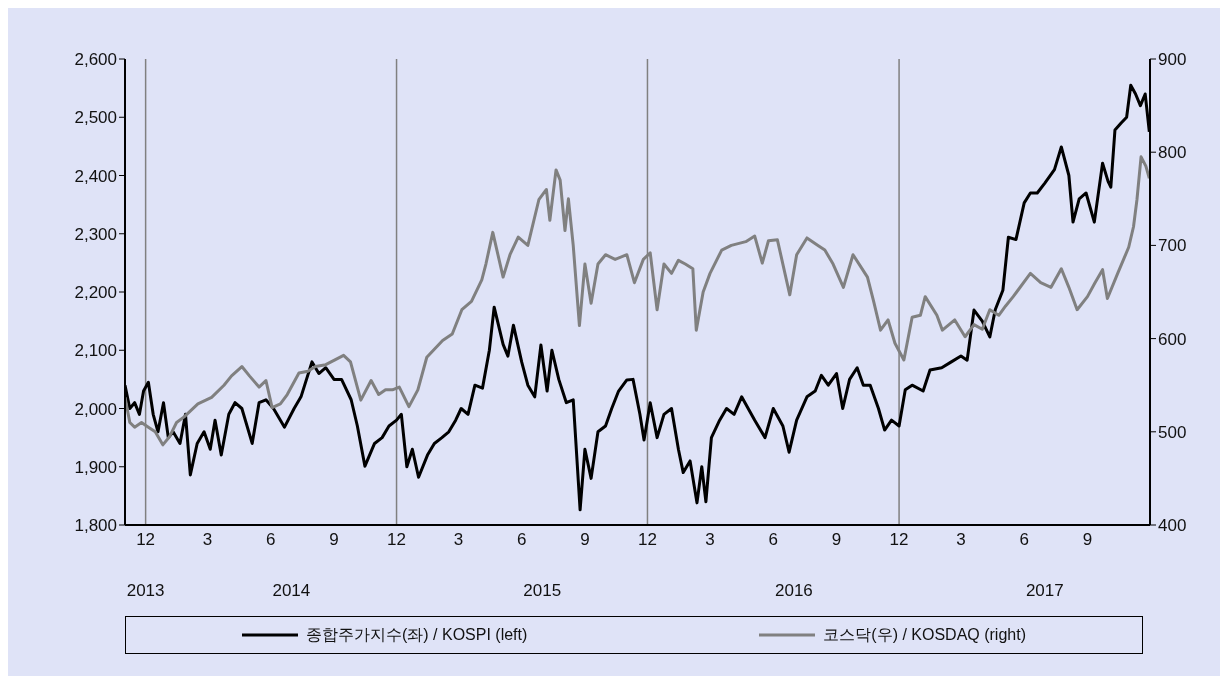 This screenshot has height=684, width=1228. Describe the element at coordinates (95, 526) in the screenshot. I see `y-tick-label: 1,800` at that location.